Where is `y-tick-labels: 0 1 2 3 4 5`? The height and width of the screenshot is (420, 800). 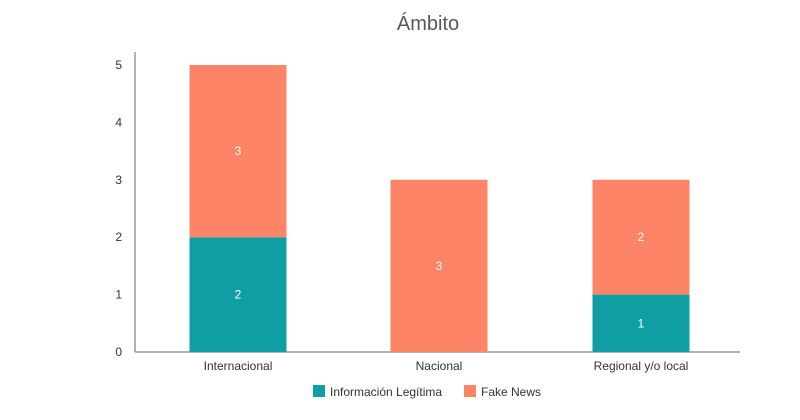
y-tick-labels: 0 1 2 3 4 5 is located at coordinates (118, 208).